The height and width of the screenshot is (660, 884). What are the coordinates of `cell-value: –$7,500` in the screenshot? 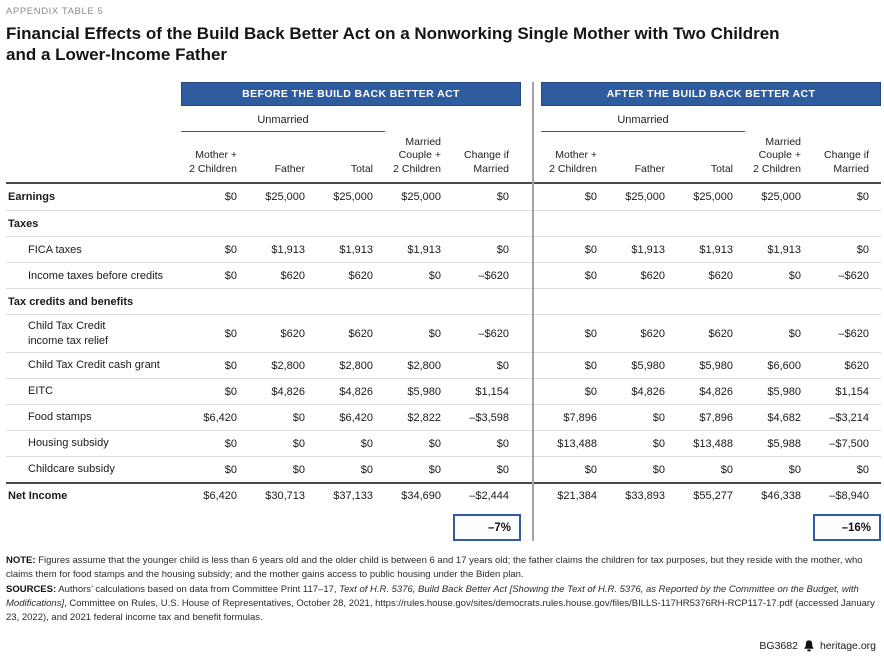 It's located at (849, 443).